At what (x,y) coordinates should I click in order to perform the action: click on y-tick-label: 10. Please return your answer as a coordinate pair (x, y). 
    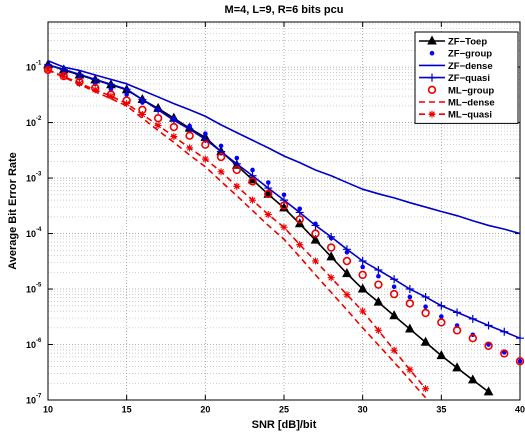
    Looking at the image, I should click on (31, 123).